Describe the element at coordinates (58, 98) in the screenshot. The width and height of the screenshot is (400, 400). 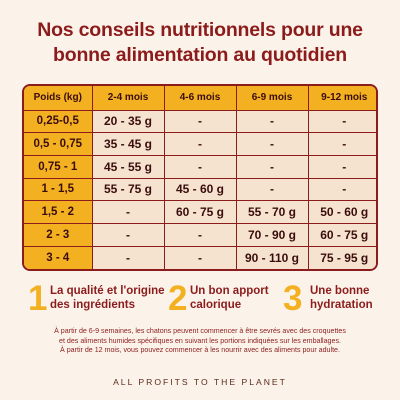
I see `header-cell-weight: Poids (kg)` at that location.